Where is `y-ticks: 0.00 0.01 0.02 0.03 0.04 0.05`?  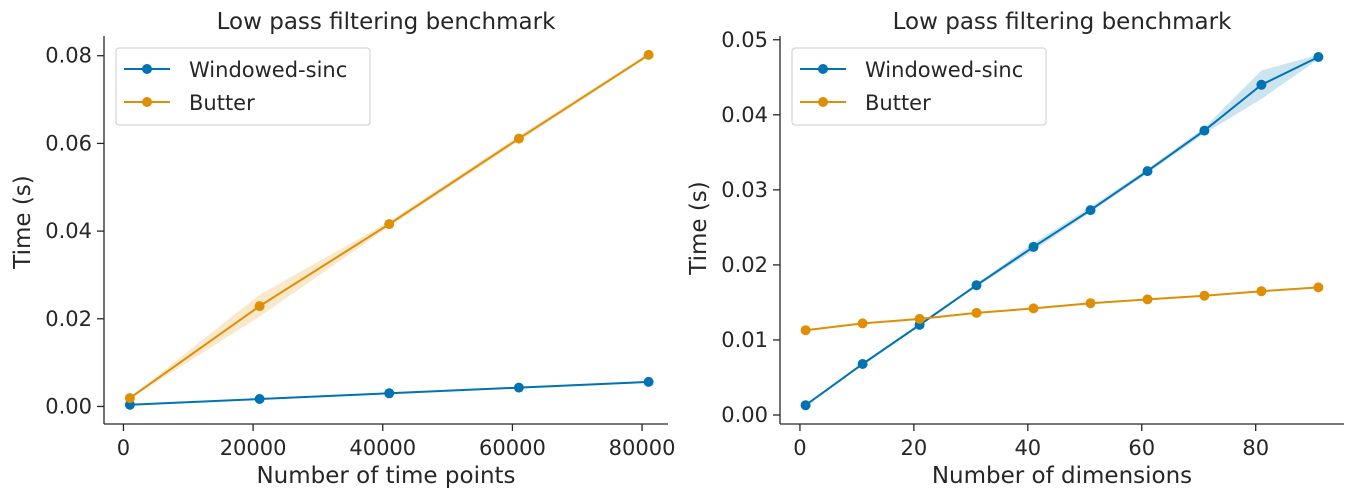 y-ticks: 0.00 0.01 0.02 0.03 0.04 0.05 is located at coordinates (750, 227).